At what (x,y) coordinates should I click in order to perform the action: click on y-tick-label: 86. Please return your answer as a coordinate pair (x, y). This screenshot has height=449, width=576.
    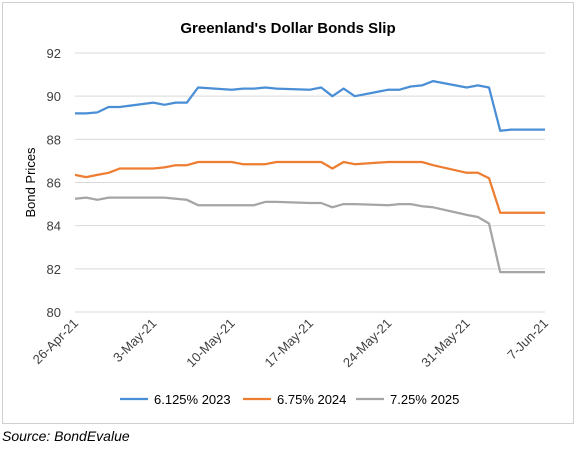
    Looking at the image, I should click on (54, 183).